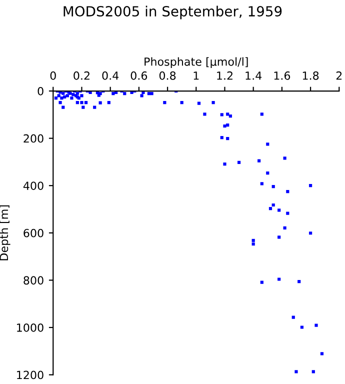 The width and height of the screenshot is (345, 384). What do you see at coordinates (196, 76) in the screenshot?
I see `x-tick-label: 1` at bounding box center [196, 76].